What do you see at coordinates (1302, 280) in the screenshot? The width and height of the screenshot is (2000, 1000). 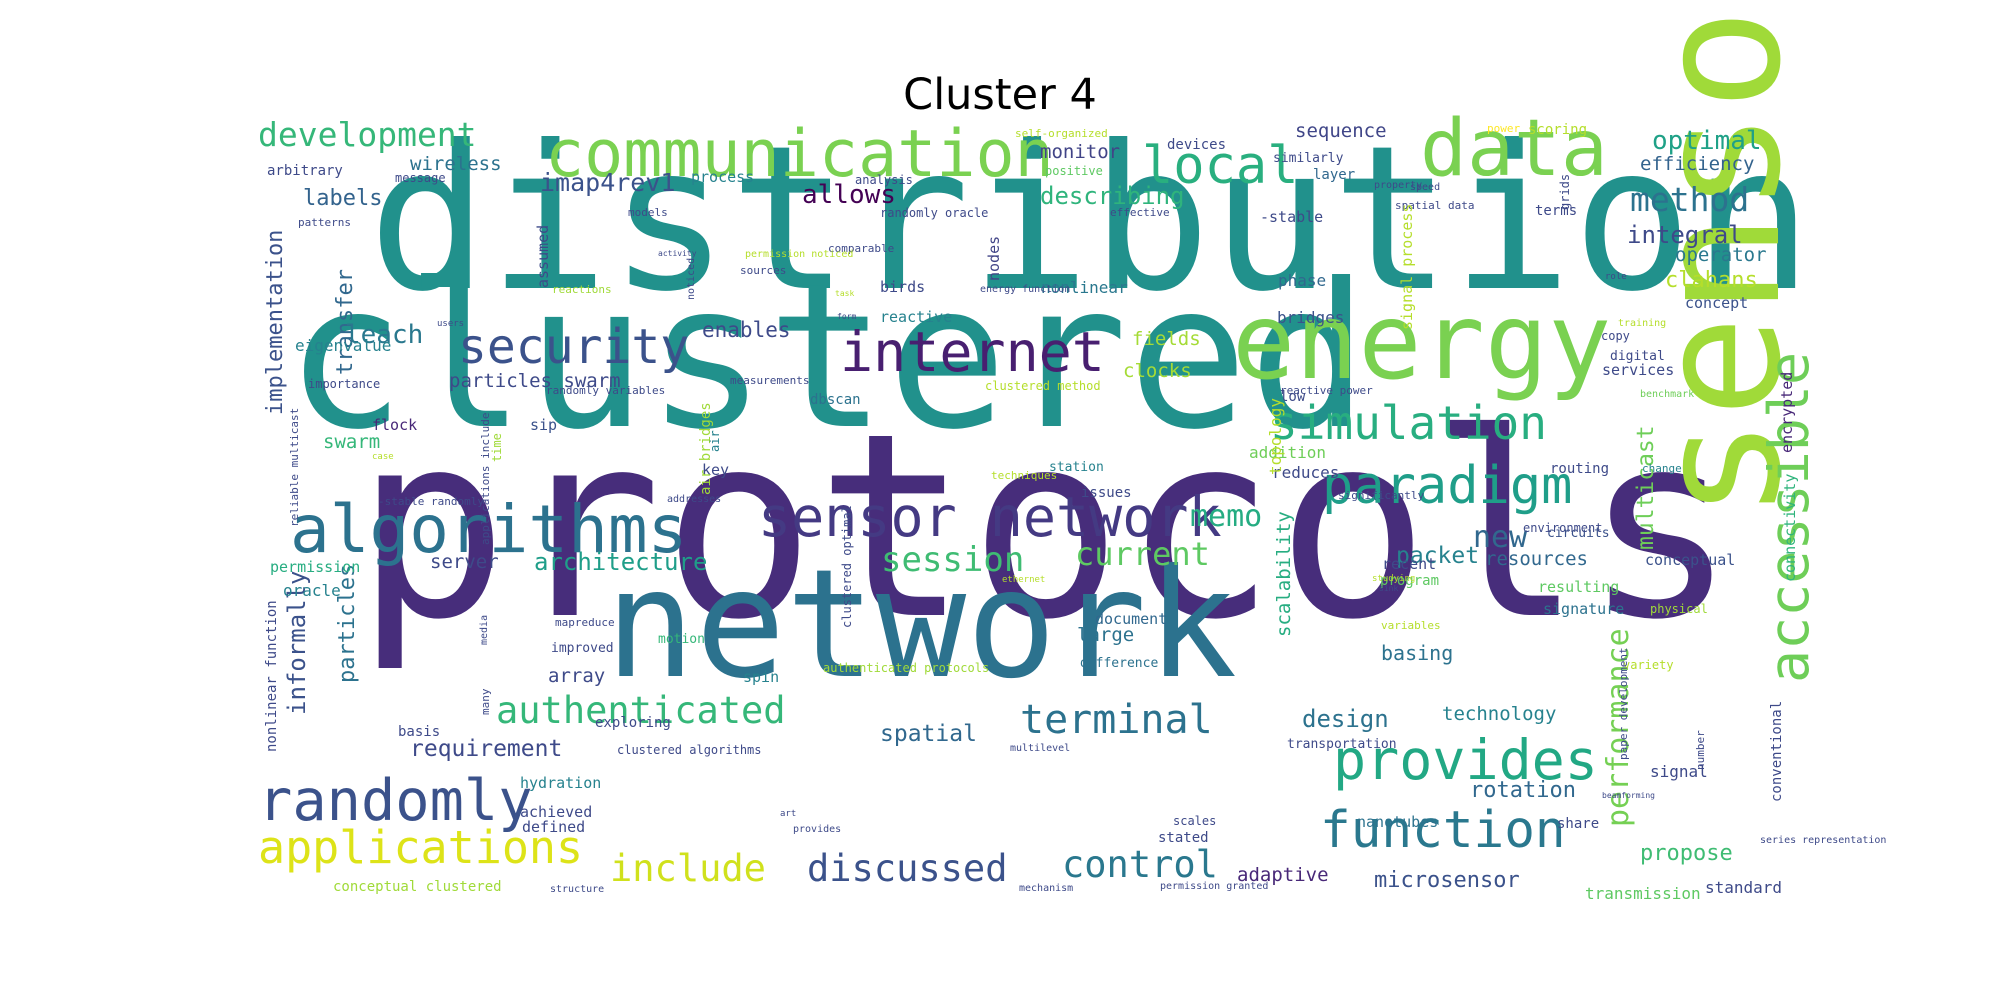 I see `cloud-word: phase` at bounding box center [1302, 280].